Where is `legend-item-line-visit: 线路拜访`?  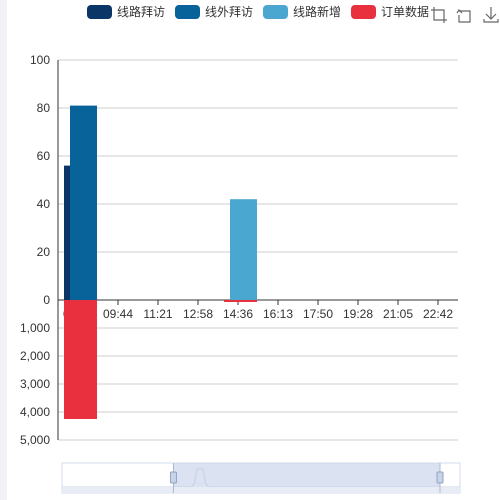
legend-item-line-visit: 线路拜访 is located at coordinates (126, 11).